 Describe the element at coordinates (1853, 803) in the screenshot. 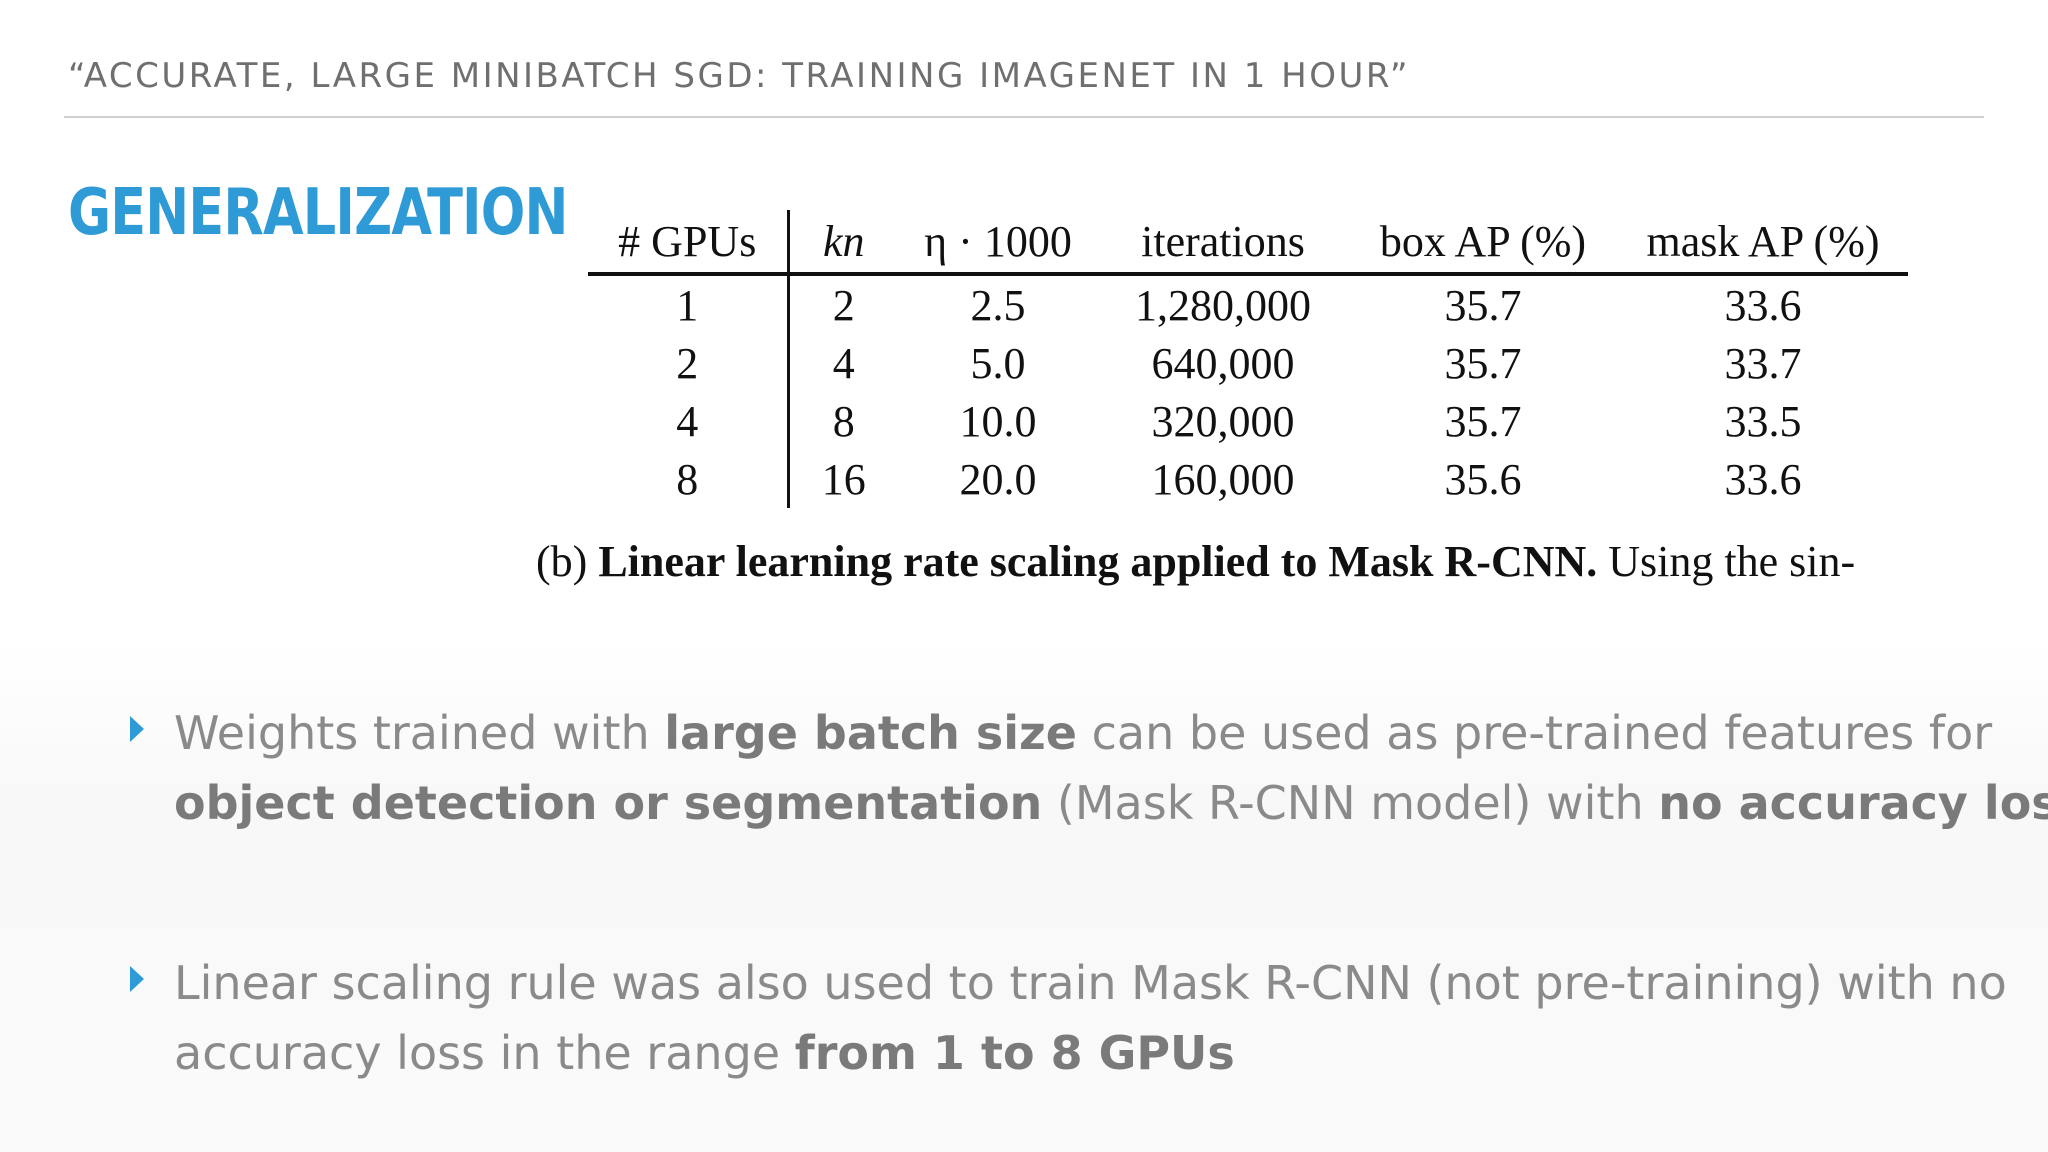

I see `bullet-text-bold: no accuracy loss` at that location.